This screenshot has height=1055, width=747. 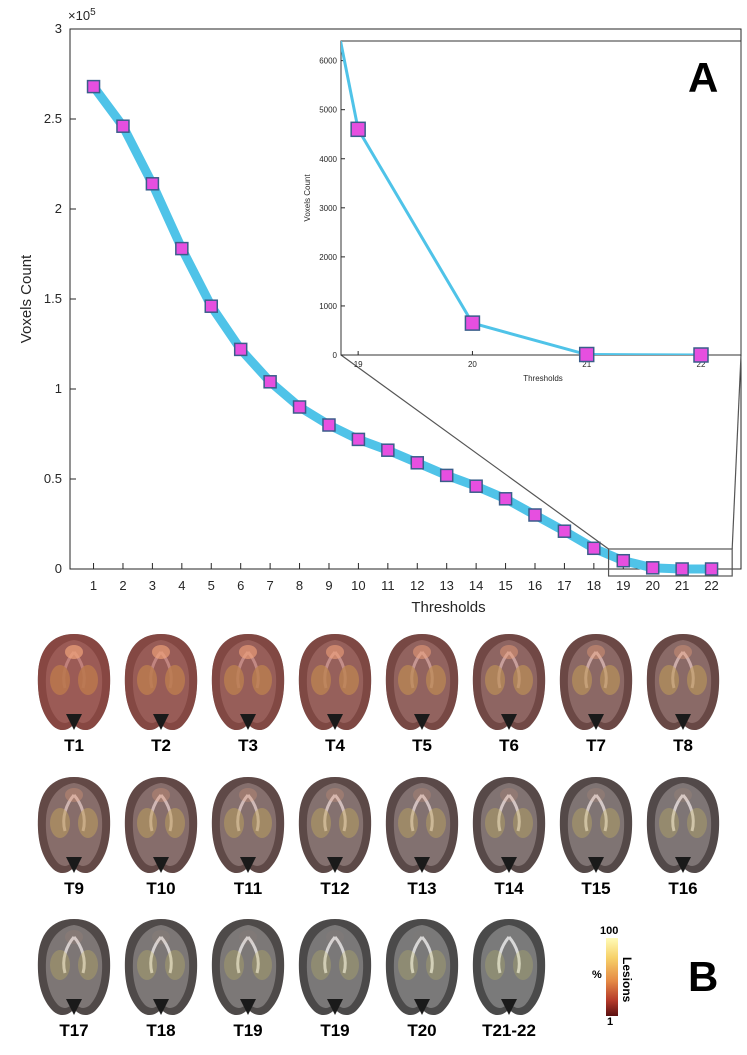 I want to click on thumbnail-label: T17, so click(x=74, y=1030).